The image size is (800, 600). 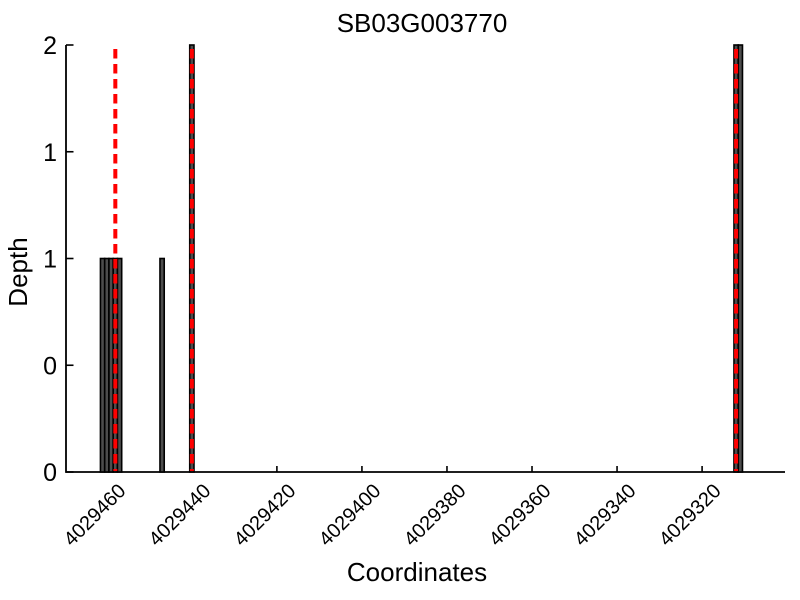 What do you see at coordinates (422, 23) in the screenshot?
I see `chart-title: SB03G003770` at bounding box center [422, 23].